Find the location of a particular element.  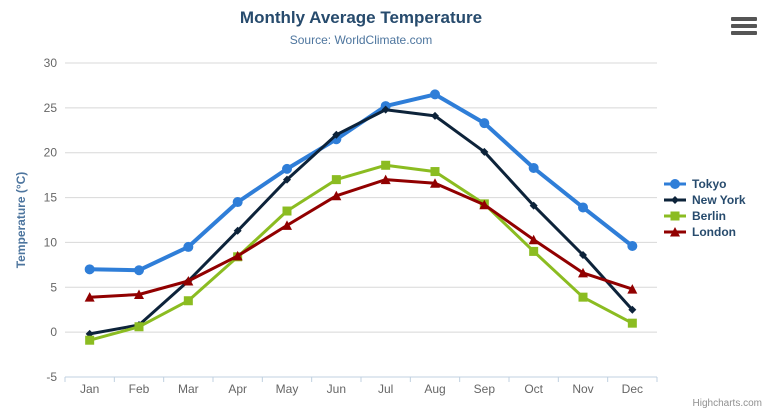

hamburger-menu-icon is located at coordinates (744, 26).